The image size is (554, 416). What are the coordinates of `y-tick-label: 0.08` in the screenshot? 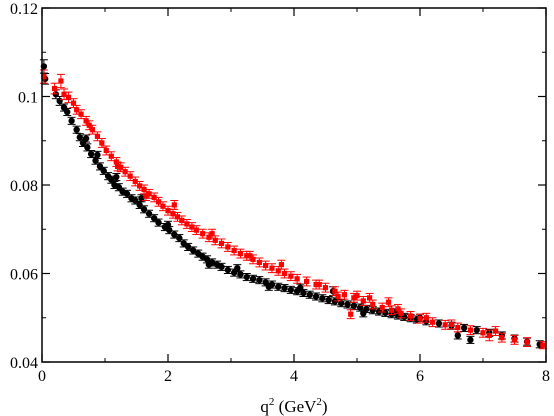 It's located at (24, 186).